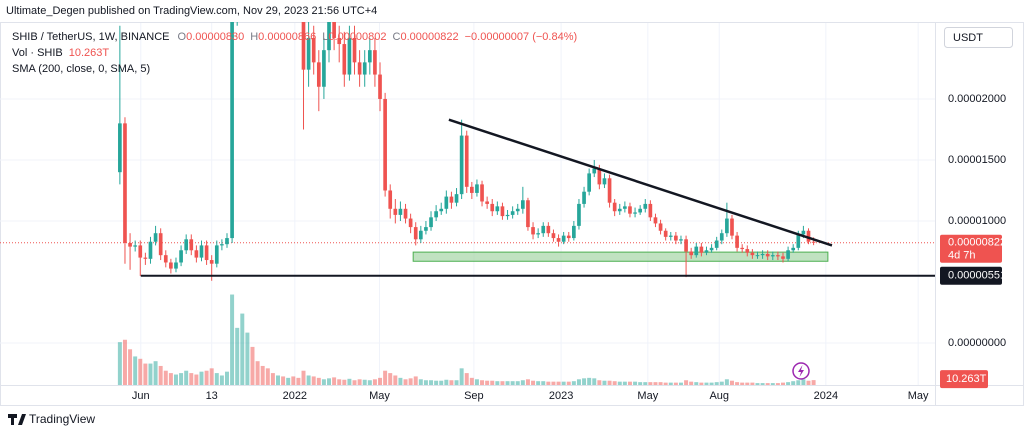  Describe the element at coordinates (977, 160) in the screenshot. I see `y-tick-label: 0.00001500` at that location.